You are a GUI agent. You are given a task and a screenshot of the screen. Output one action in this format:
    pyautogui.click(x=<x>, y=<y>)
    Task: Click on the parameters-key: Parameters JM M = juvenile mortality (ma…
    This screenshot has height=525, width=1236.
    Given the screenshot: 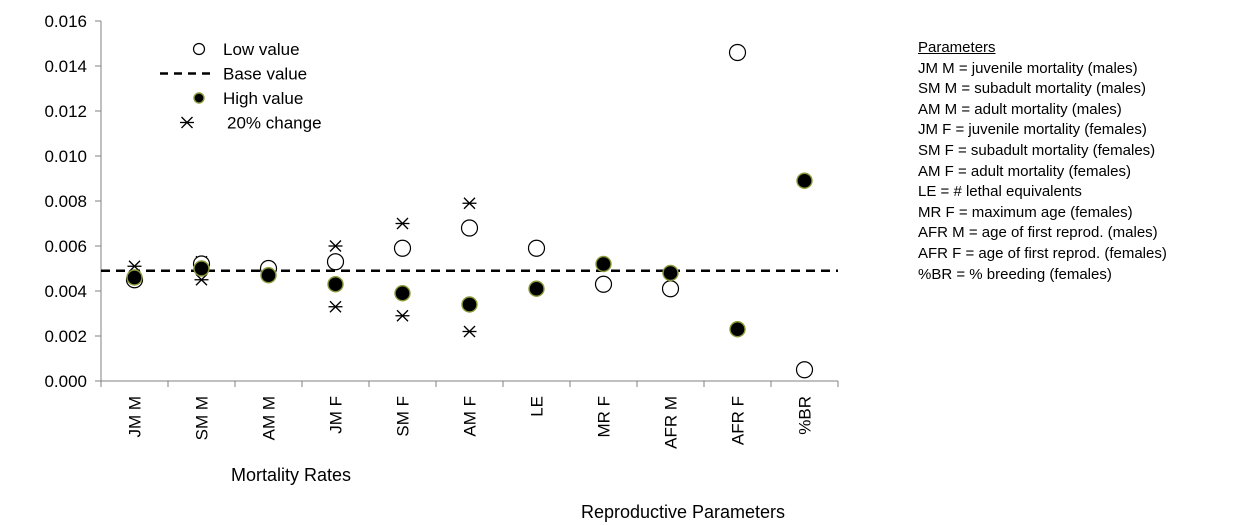 What is the action you would take?
    pyautogui.click(x=1076, y=161)
    